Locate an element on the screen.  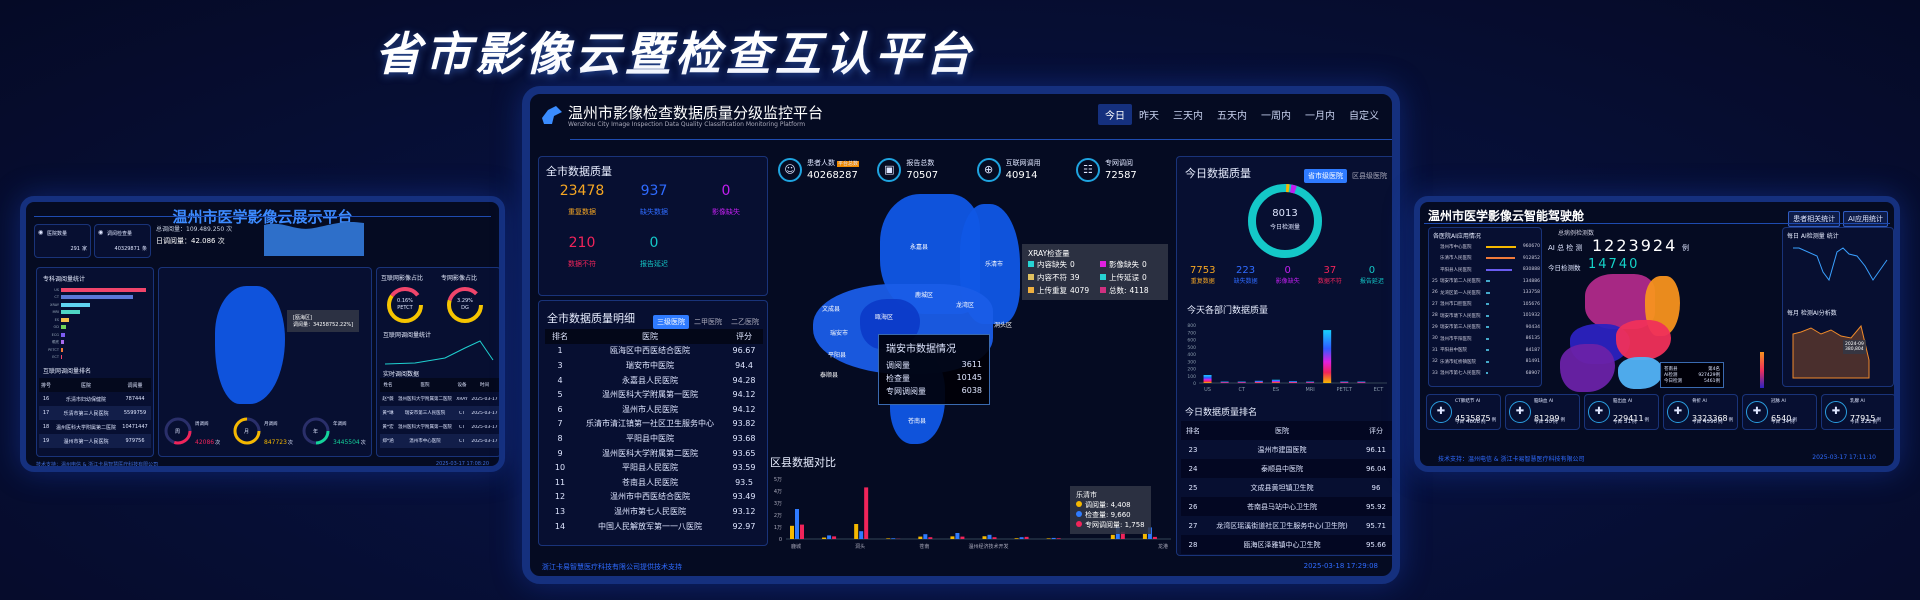
tab-5: 一月内 is located at coordinates (1320, 116).